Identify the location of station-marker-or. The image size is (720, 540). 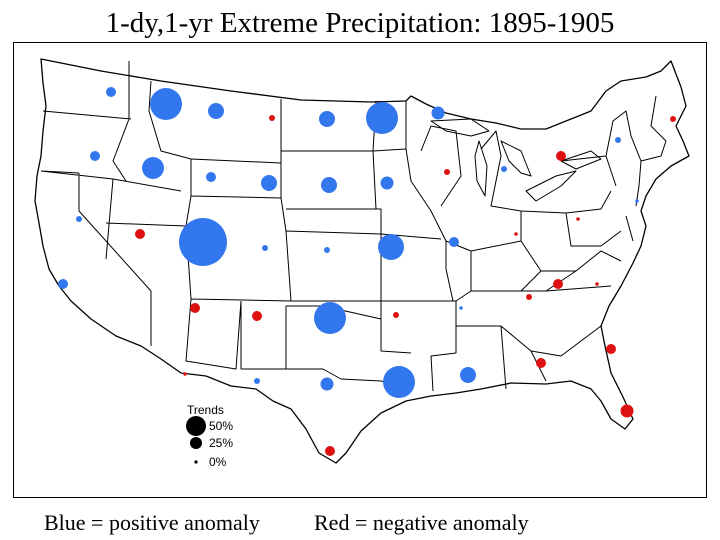
(95, 156).